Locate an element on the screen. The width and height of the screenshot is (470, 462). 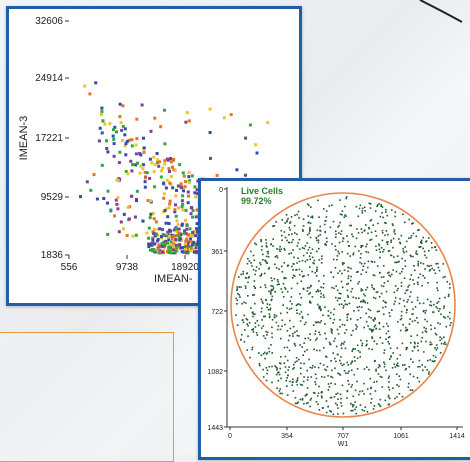
x-tick-label: 354 is located at coordinates (287, 436).